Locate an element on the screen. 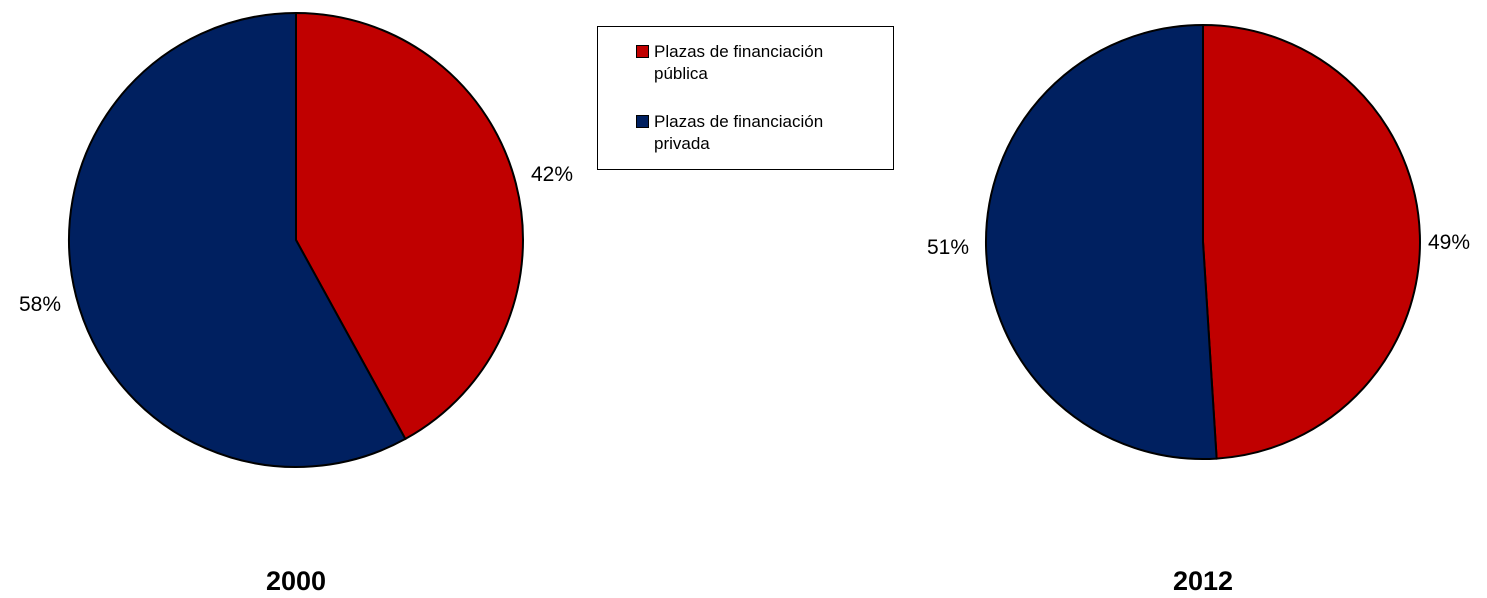 This screenshot has width=1487, height=598. legend-item-publica: Plazas de financiación pública is located at coordinates (752, 63).